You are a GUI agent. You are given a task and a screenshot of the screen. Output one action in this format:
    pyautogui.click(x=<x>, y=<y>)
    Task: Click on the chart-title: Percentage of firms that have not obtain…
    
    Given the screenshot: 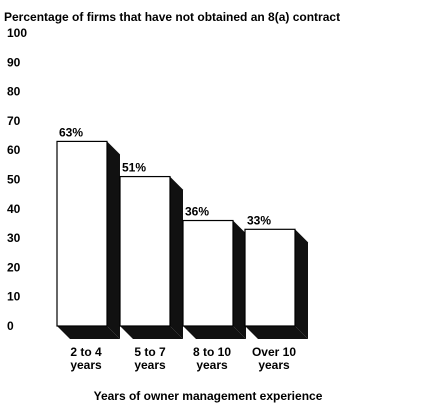 What is the action you would take?
    pyautogui.click(x=172, y=17)
    